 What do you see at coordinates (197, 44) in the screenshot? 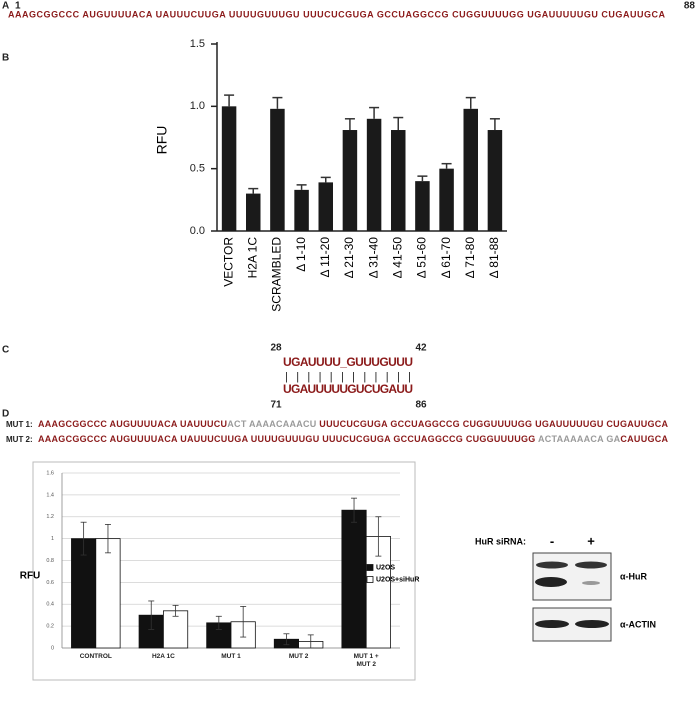
I see `y-tick-label: 1.5` at bounding box center [197, 44].